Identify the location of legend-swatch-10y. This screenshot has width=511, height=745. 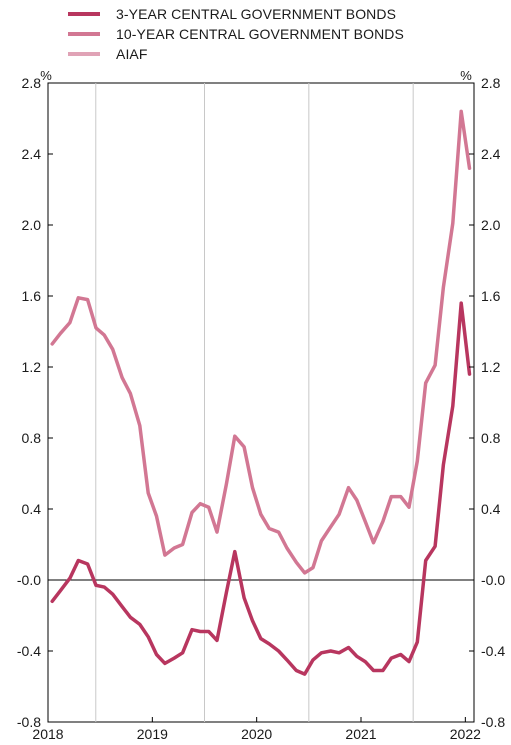
(84, 34).